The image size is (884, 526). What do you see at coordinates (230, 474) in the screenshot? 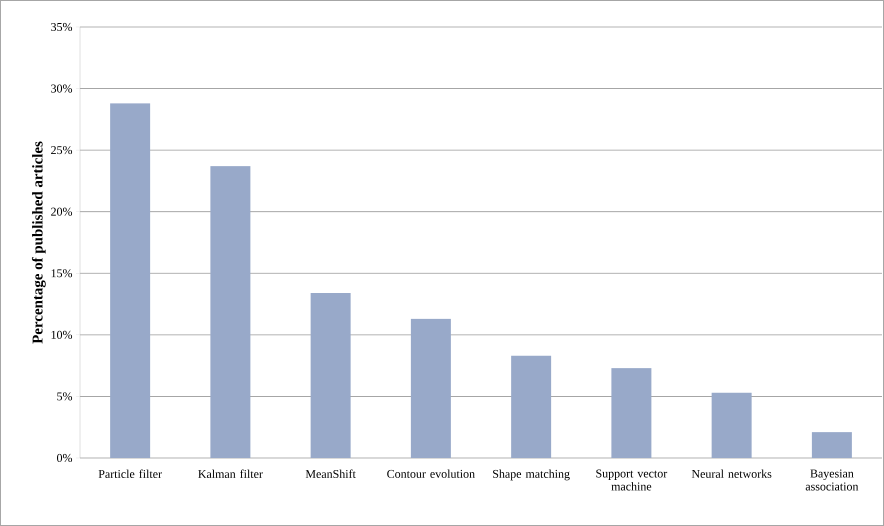
I see `x-tick-label: Kalman filter` at bounding box center [230, 474].